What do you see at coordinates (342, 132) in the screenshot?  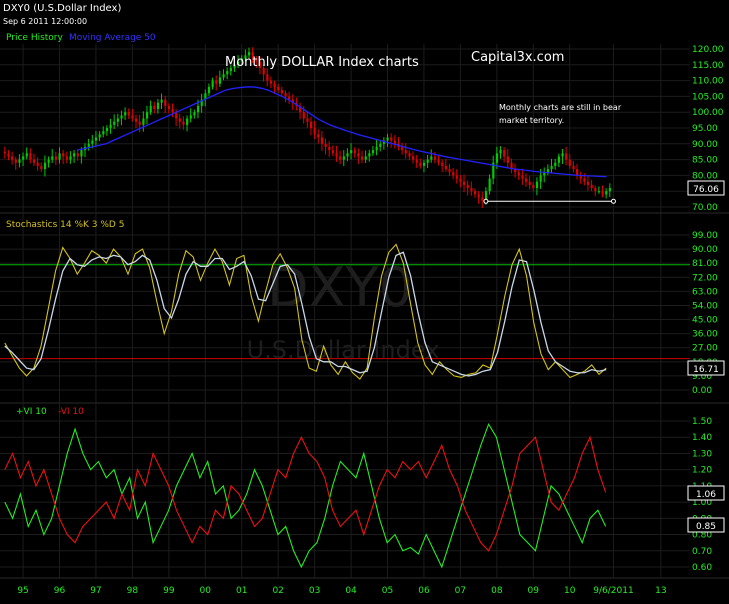 I see `moving-average-line` at bounding box center [342, 132].